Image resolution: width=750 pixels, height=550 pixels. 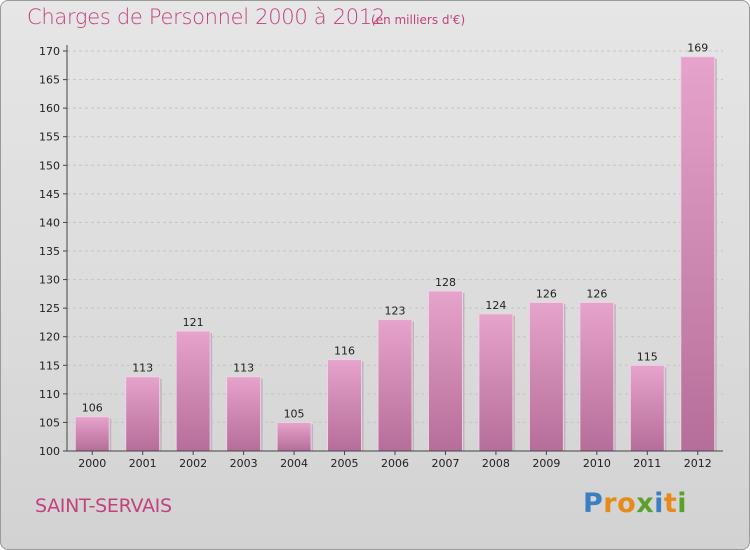 What do you see at coordinates (294, 463) in the screenshot?
I see `x-tick-label: 2004` at bounding box center [294, 463].